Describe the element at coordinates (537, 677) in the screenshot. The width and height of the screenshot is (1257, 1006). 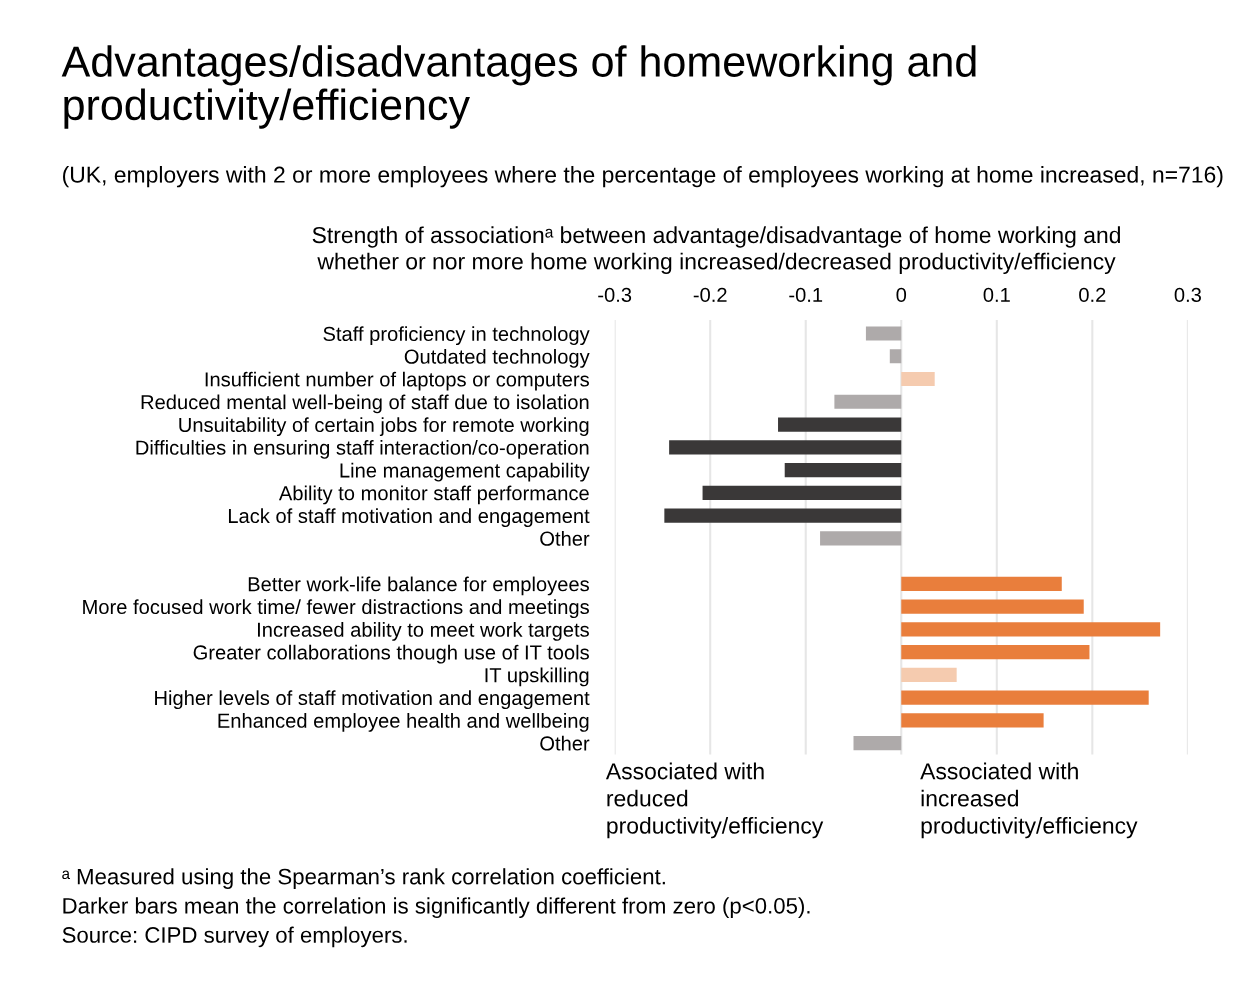
I see `y-tick-label: IT upskilling` at that location.